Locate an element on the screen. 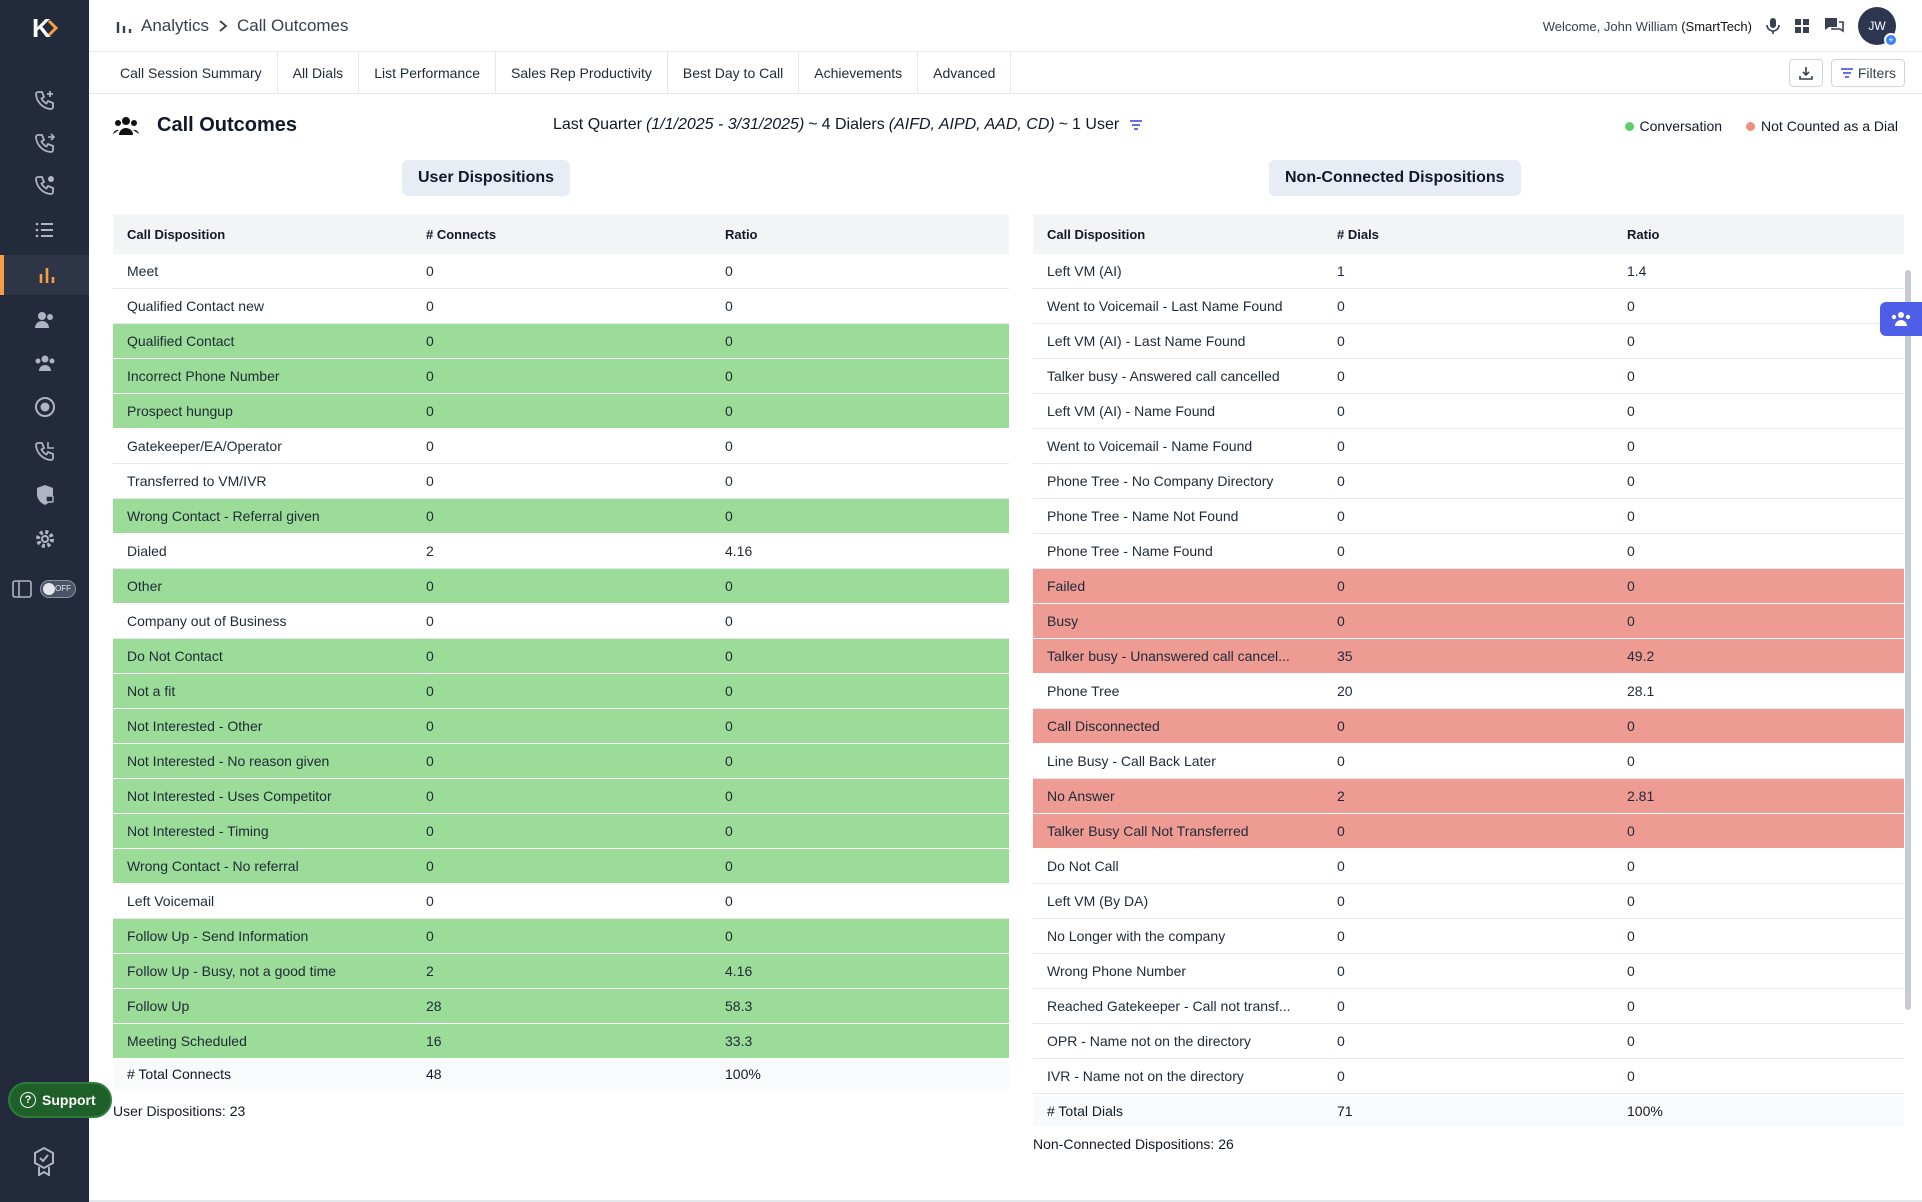  table-row: Not Interested - No reason given 0 0 is located at coordinates (561, 761).